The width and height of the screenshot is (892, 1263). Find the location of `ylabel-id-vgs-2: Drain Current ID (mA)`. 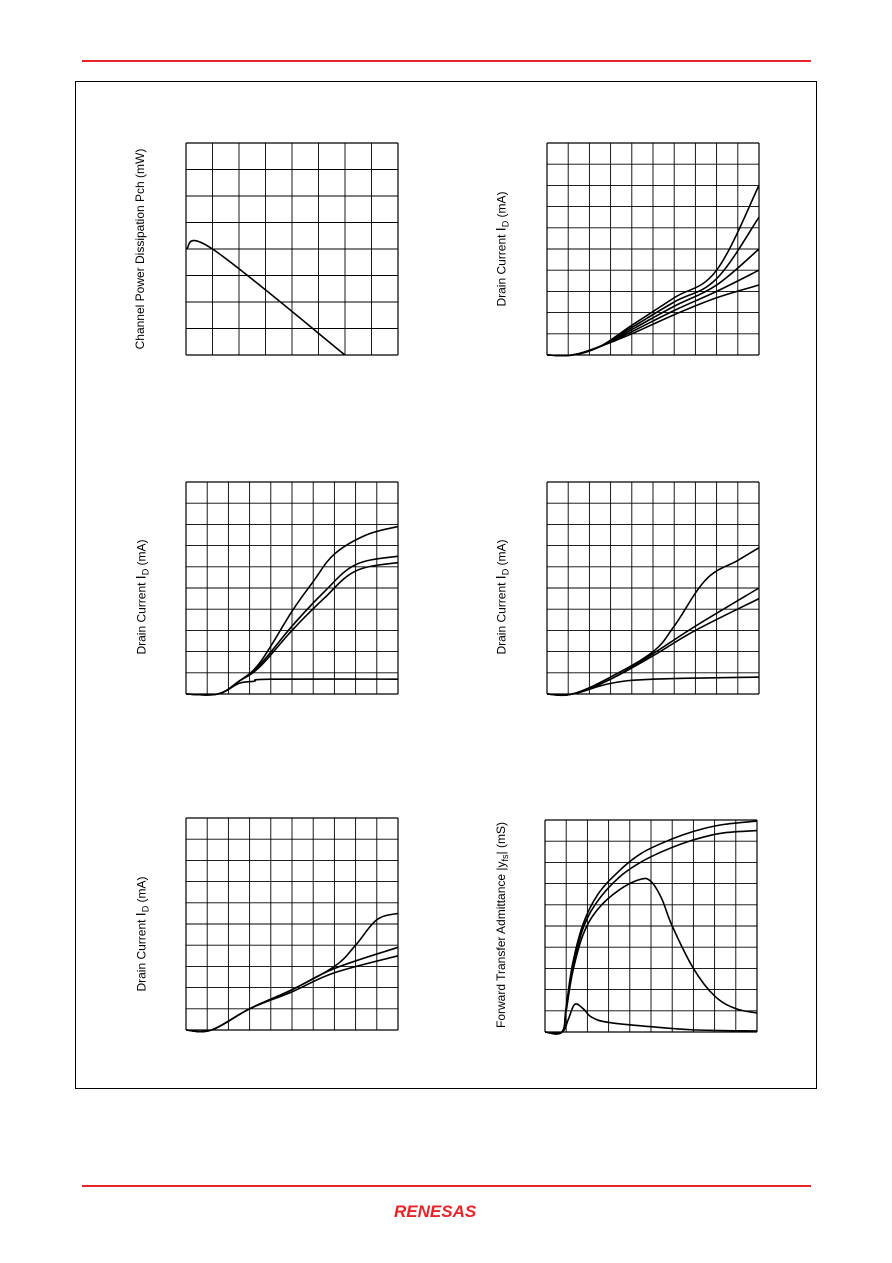

ylabel-id-vgs-2: Drain Current ID (mA) is located at coordinates (501, 597).